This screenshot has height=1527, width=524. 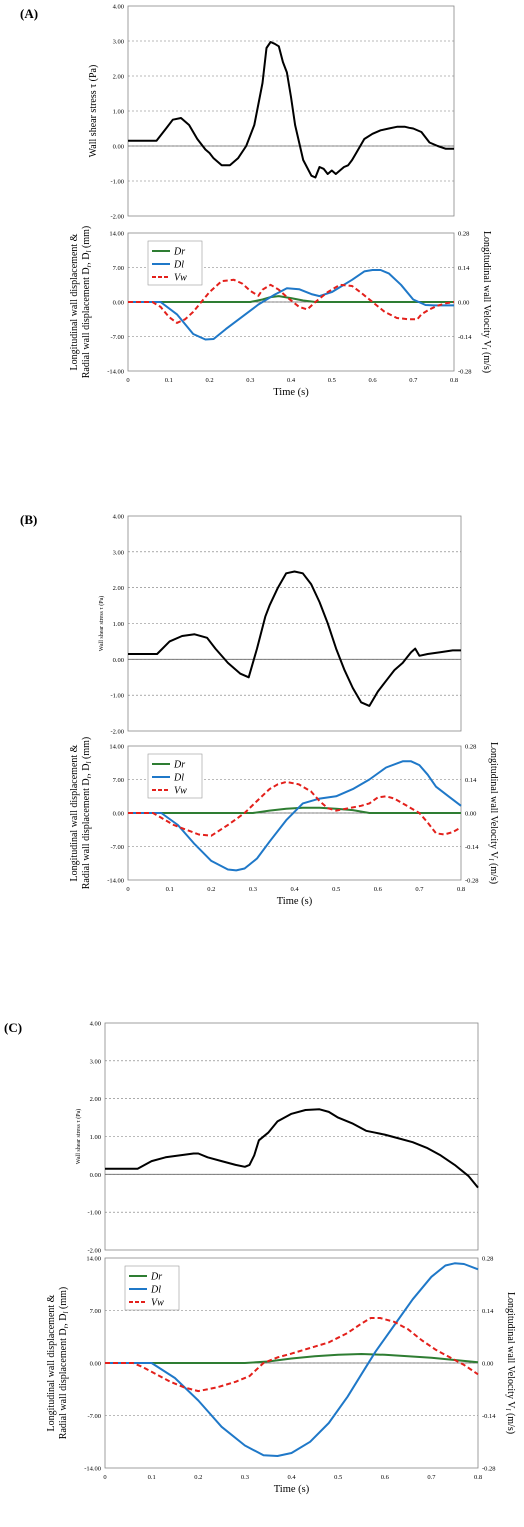 I want to click on panel-label-c: (C), so click(x=13, y=1027).